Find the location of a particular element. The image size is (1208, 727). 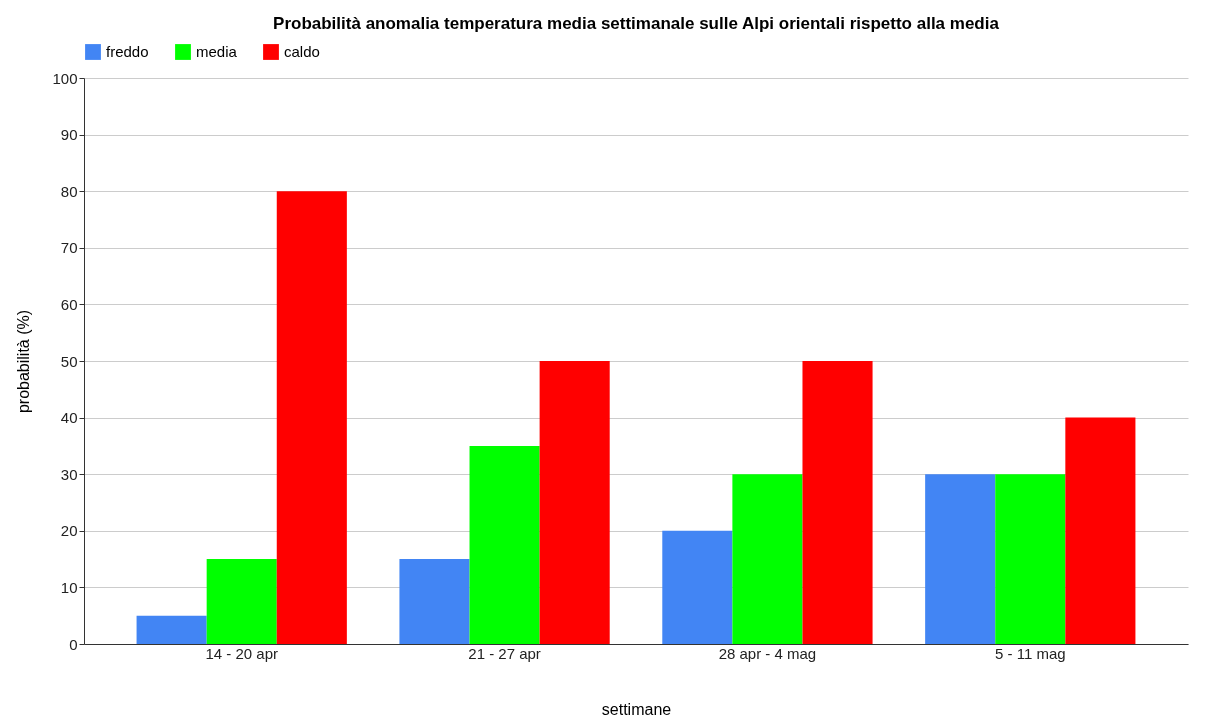

y-tick-label: 10 is located at coordinates (69, 587).